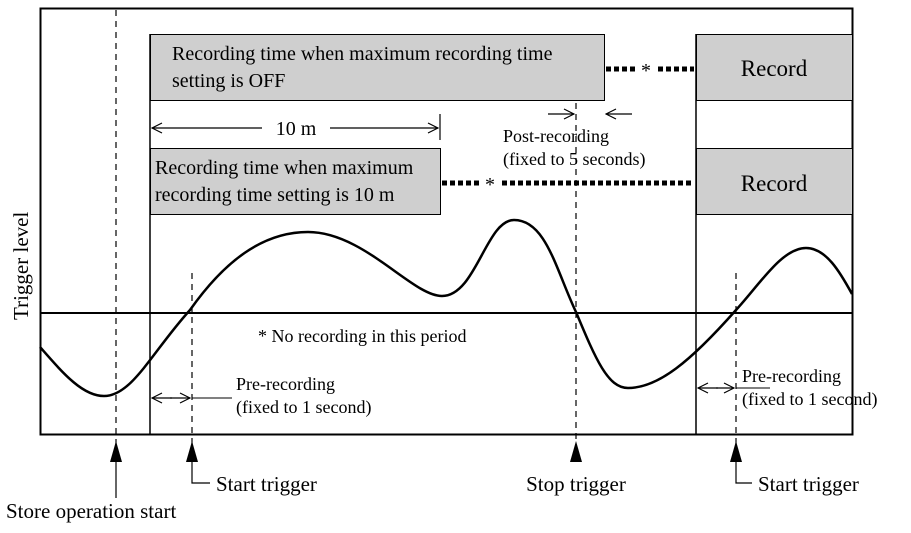 Image resolution: width=911 pixels, height=533 pixels. Describe the element at coordinates (284, 168) in the screenshot. I see `recording-time-10m-label-line1: Recording time when maximum` at that location.